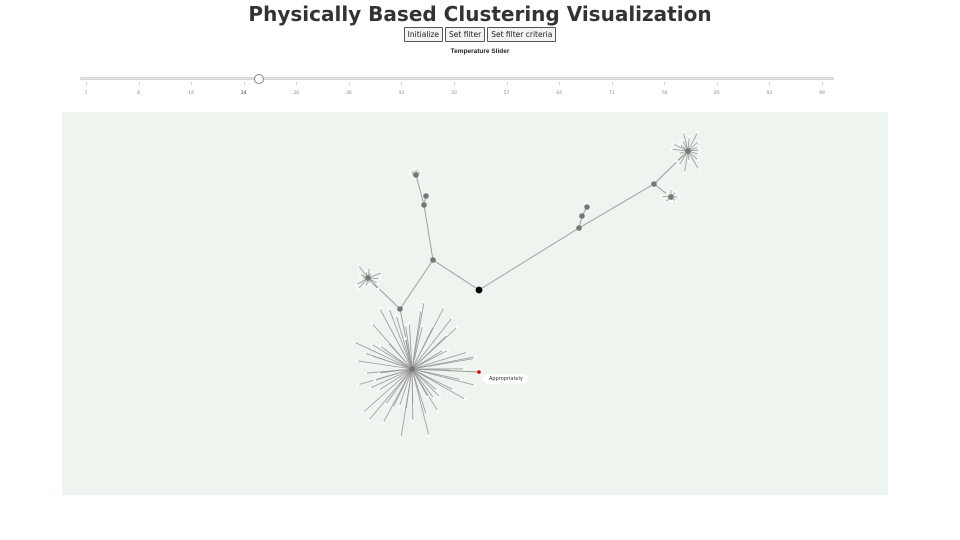 The height and width of the screenshot is (540, 960). I want to click on set-filter-criteria-button: Set filter criteria, so click(522, 34).